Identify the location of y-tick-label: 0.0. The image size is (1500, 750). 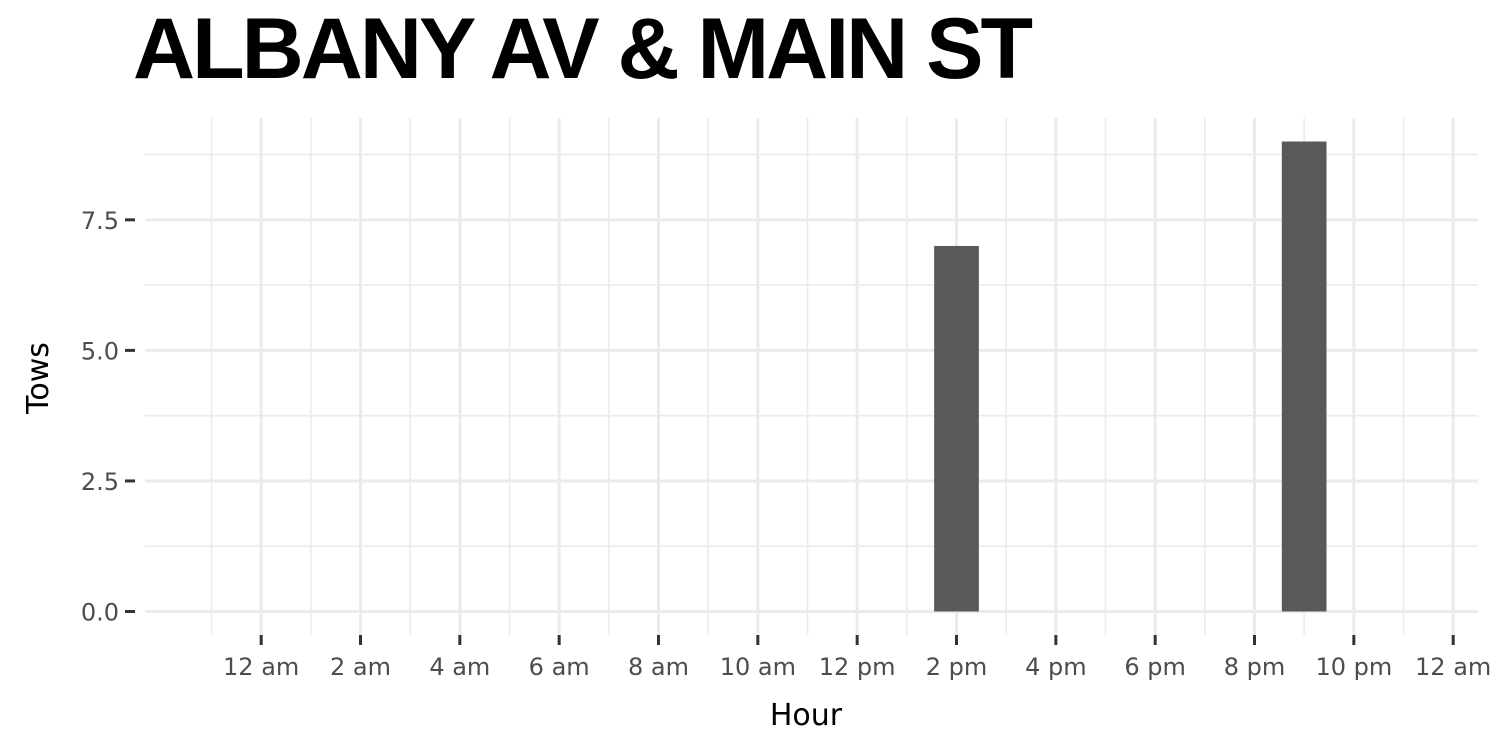
(100, 613).